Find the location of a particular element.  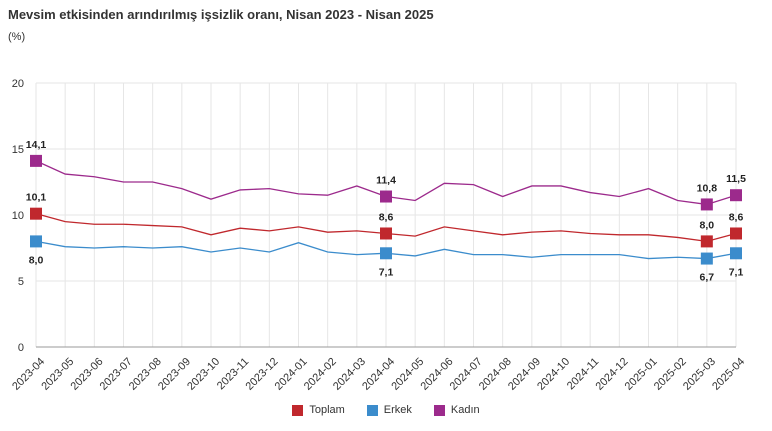

data-label-toplam: 10,1 is located at coordinates (36, 198).